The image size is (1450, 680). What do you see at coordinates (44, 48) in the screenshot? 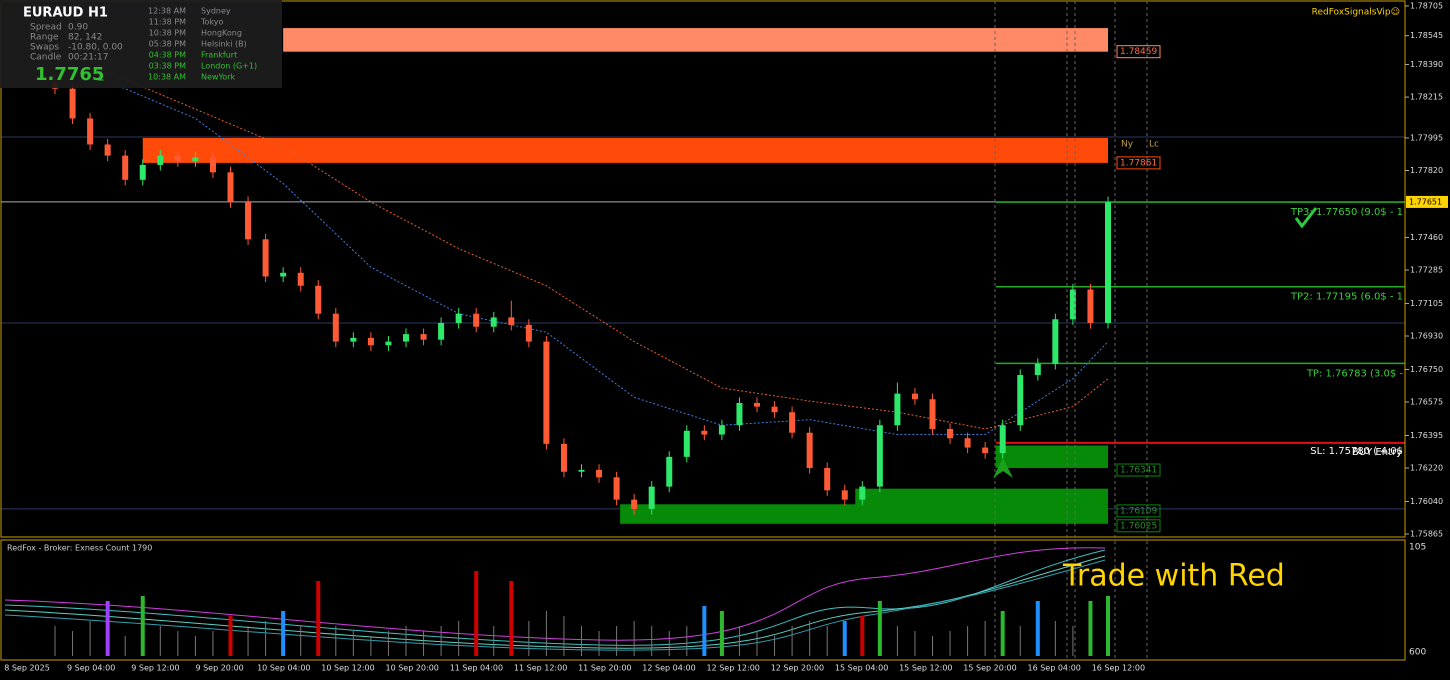
I see `label: Swaps` at bounding box center [44, 48].